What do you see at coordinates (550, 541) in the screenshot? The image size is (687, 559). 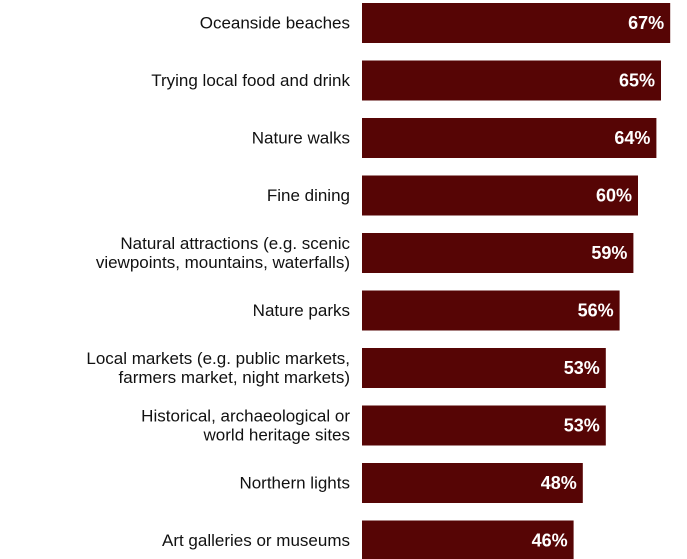 I see `value-label-9: 46%` at bounding box center [550, 541].